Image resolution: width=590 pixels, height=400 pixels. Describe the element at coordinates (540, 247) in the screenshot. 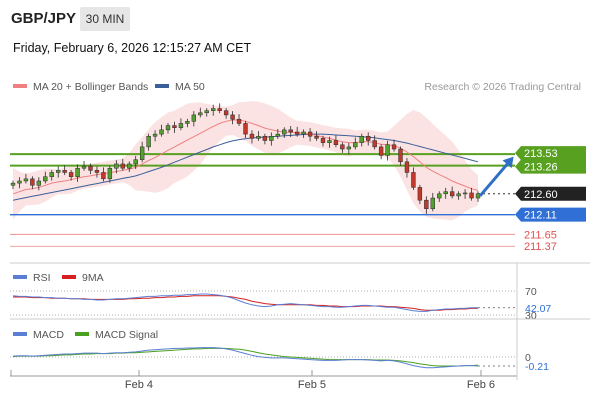

I see `price-label-target: 211.37` at that location.